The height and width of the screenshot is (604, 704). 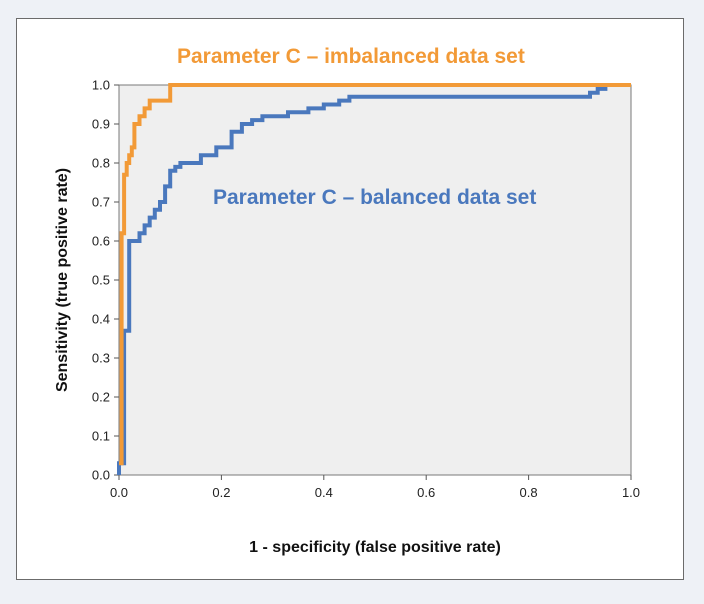 I want to click on y-tick-label: 1.0, so click(x=101, y=85).